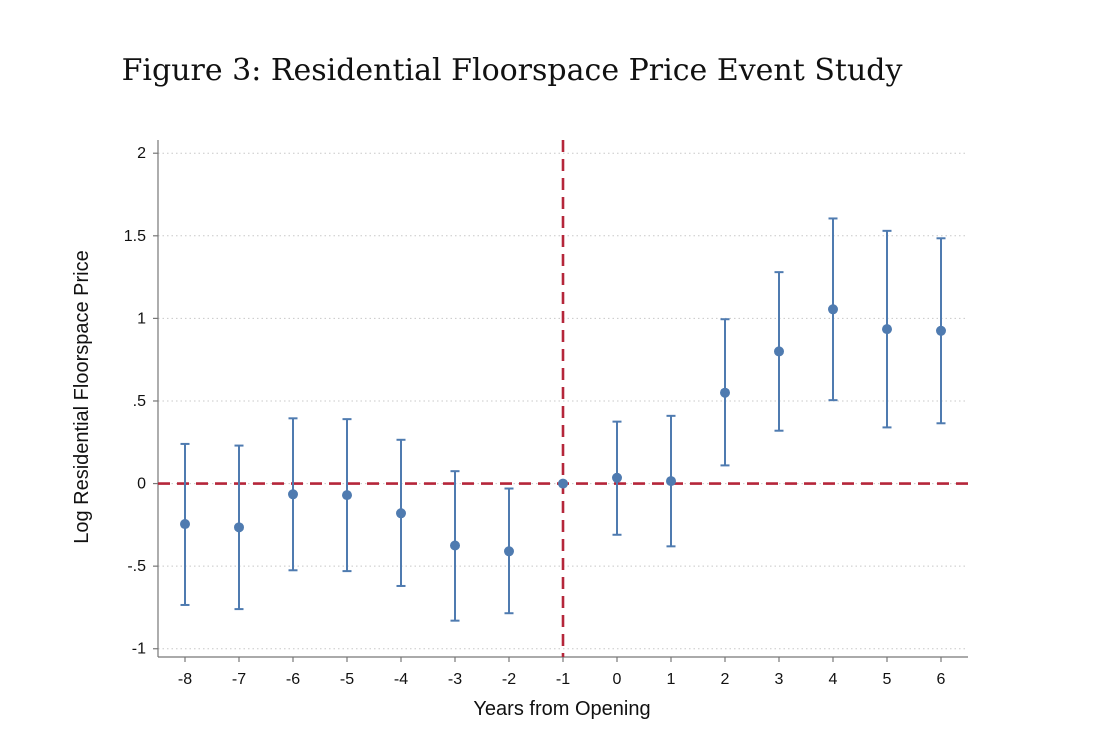 The height and width of the screenshot is (736, 1100). Describe the element at coordinates (941, 679) in the screenshot. I see `x-tick-label: 6` at that location.